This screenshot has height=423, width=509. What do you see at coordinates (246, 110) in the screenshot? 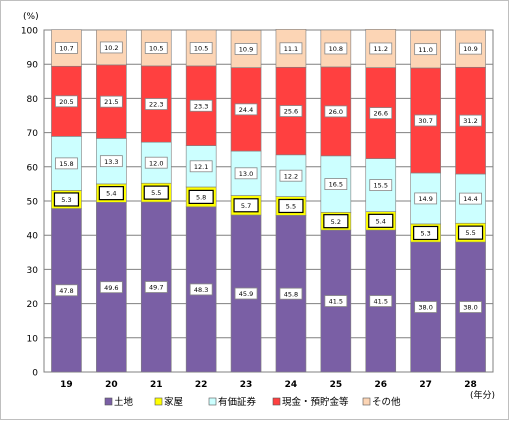
I see `data-label: 24.4` at bounding box center [246, 110].